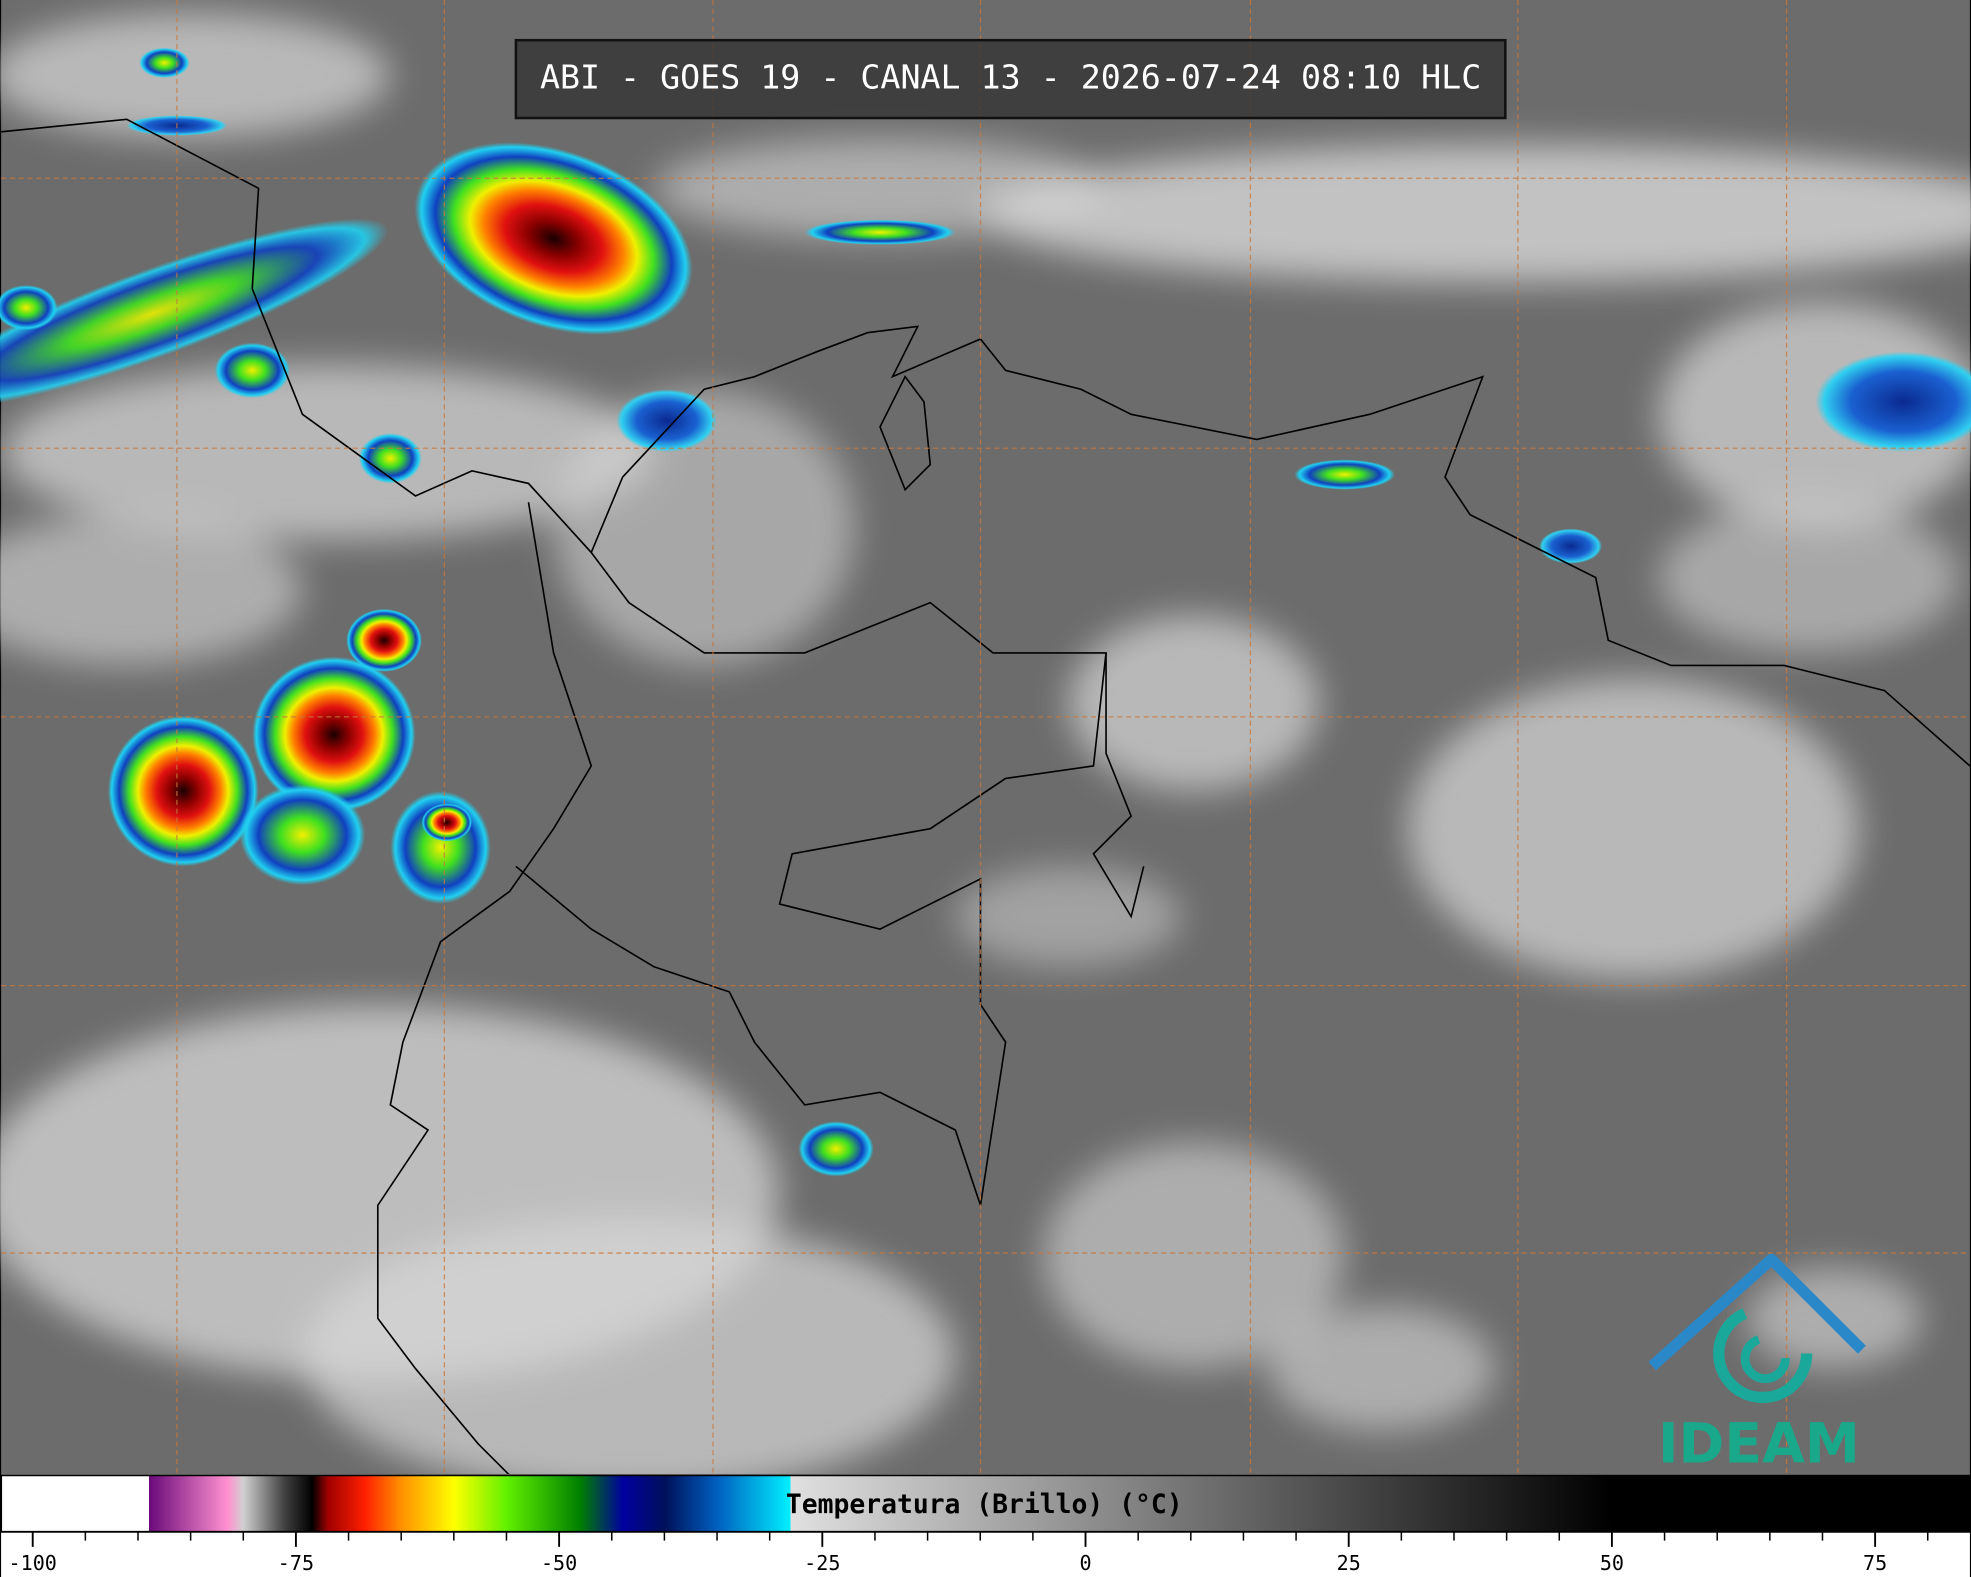 Image resolution: width=1971 pixels, height=1577 pixels. Describe the element at coordinates (1612, 1563) in the screenshot. I see `tick-label: 50` at that location.